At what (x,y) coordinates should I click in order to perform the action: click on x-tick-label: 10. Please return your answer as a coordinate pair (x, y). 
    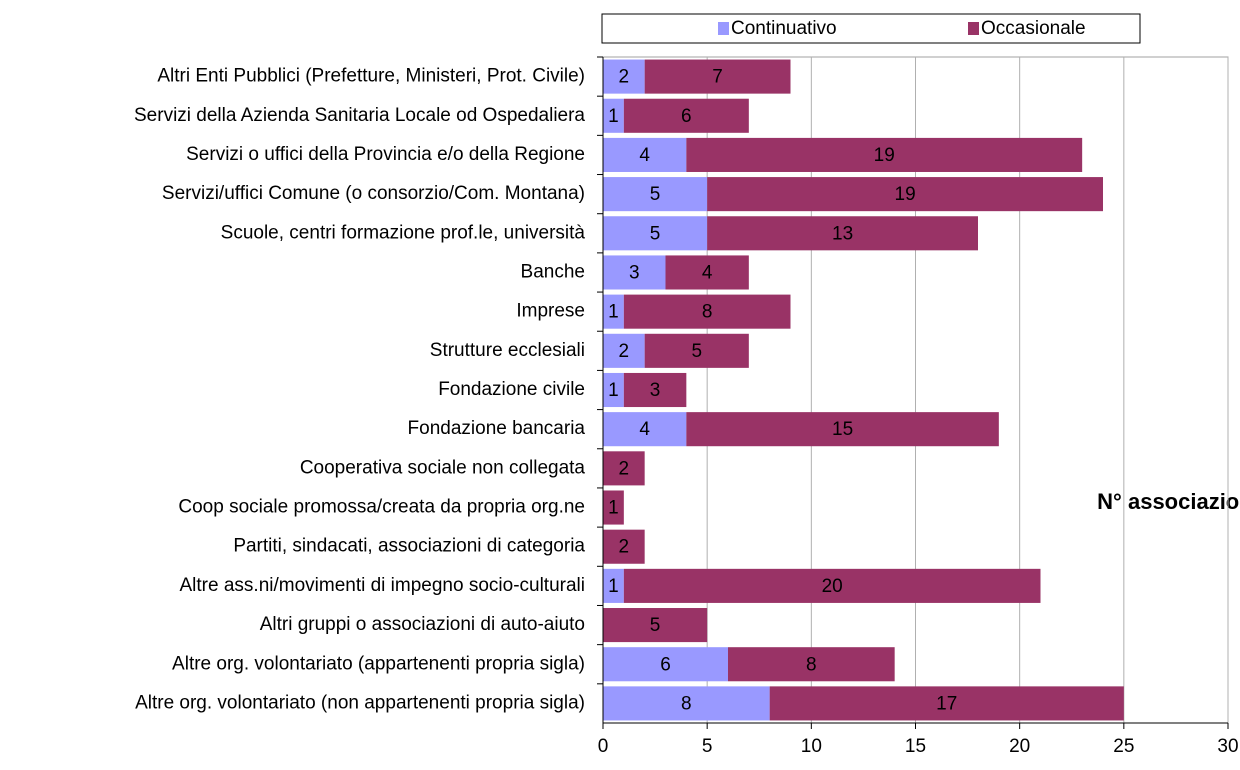
    Looking at the image, I should click on (811, 746).